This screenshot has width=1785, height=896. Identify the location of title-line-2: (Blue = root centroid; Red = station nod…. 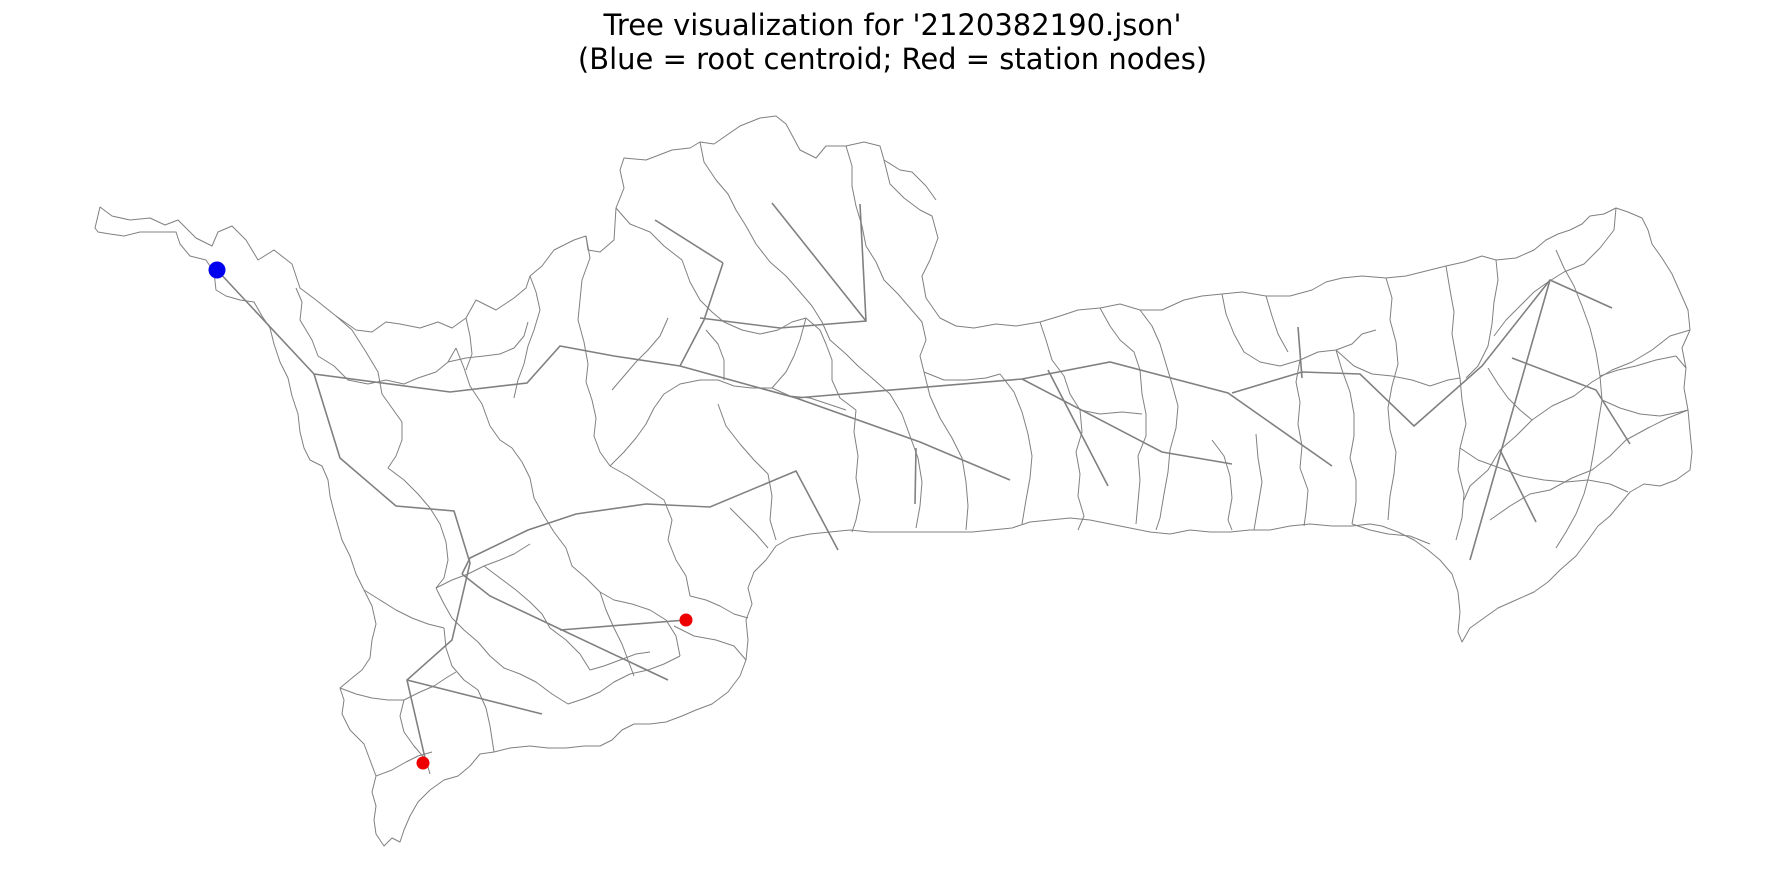
(892, 59).